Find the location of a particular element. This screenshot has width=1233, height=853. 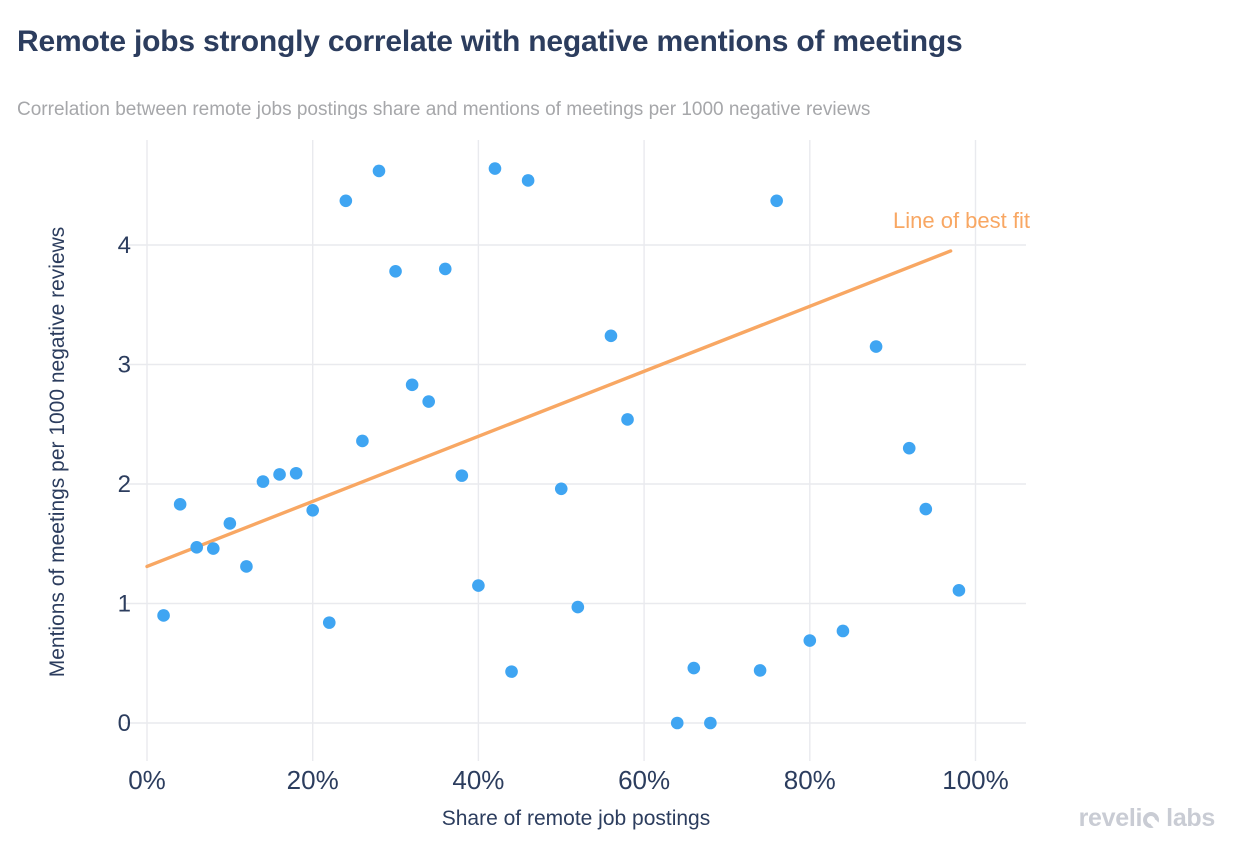

y-tick-label: 1 is located at coordinates (124, 604).